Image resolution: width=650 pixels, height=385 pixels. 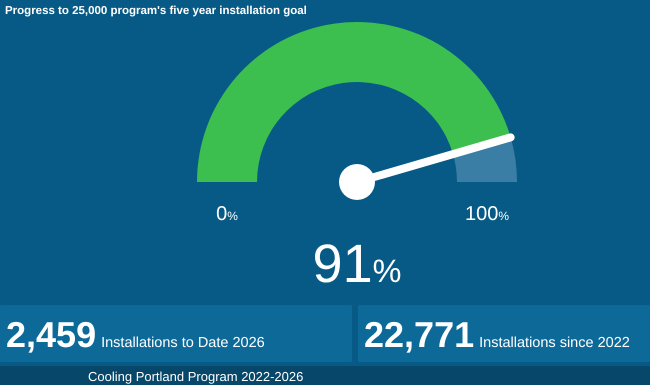 What do you see at coordinates (183, 343) in the screenshot?
I see `text: Installations to Date 2026` at bounding box center [183, 343].